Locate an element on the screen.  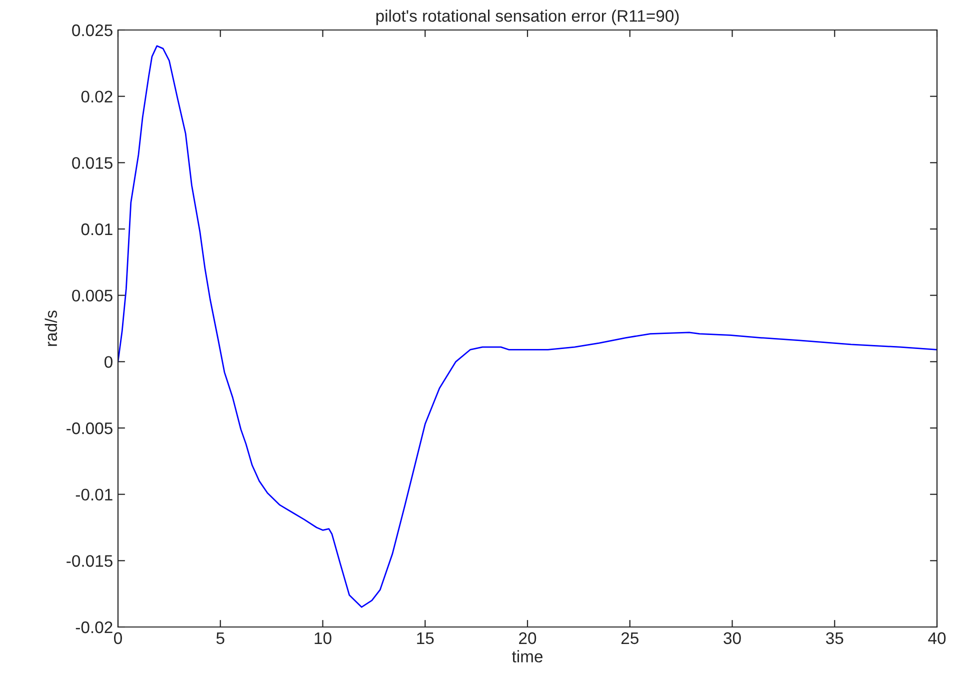
x-tick-label: 20 is located at coordinates (527, 638).